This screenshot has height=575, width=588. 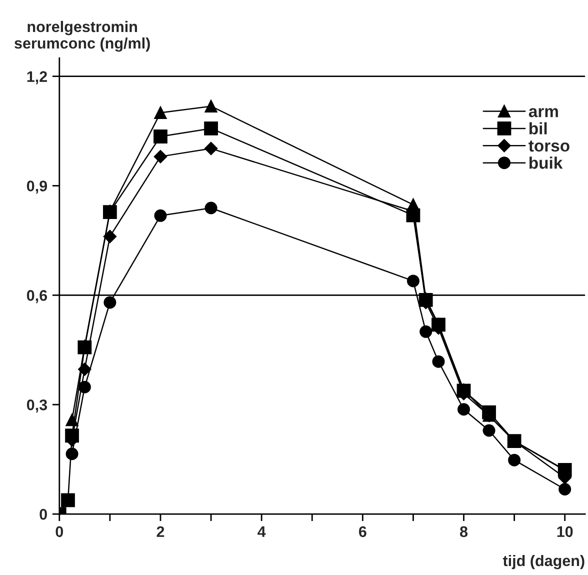 What do you see at coordinates (543, 562) in the screenshot?
I see `x-axis-title: tijd (dagen)` at bounding box center [543, 562].